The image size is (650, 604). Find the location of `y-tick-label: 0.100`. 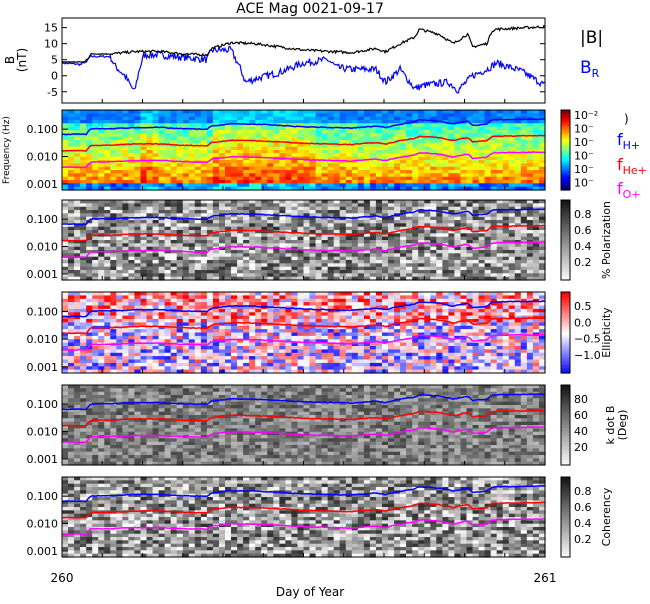

y-tick-label: 0.100 is located at coordinates (43, 219).